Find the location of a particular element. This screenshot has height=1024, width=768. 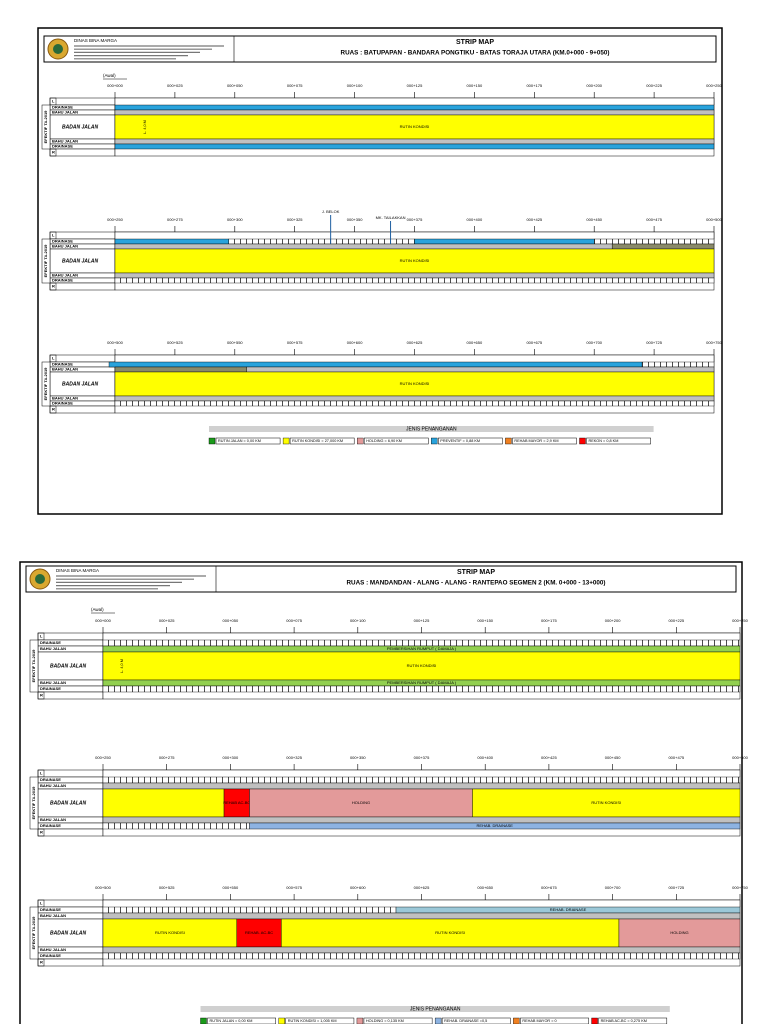

chainage-label: 000+075 is located at coordinates (295, 85).